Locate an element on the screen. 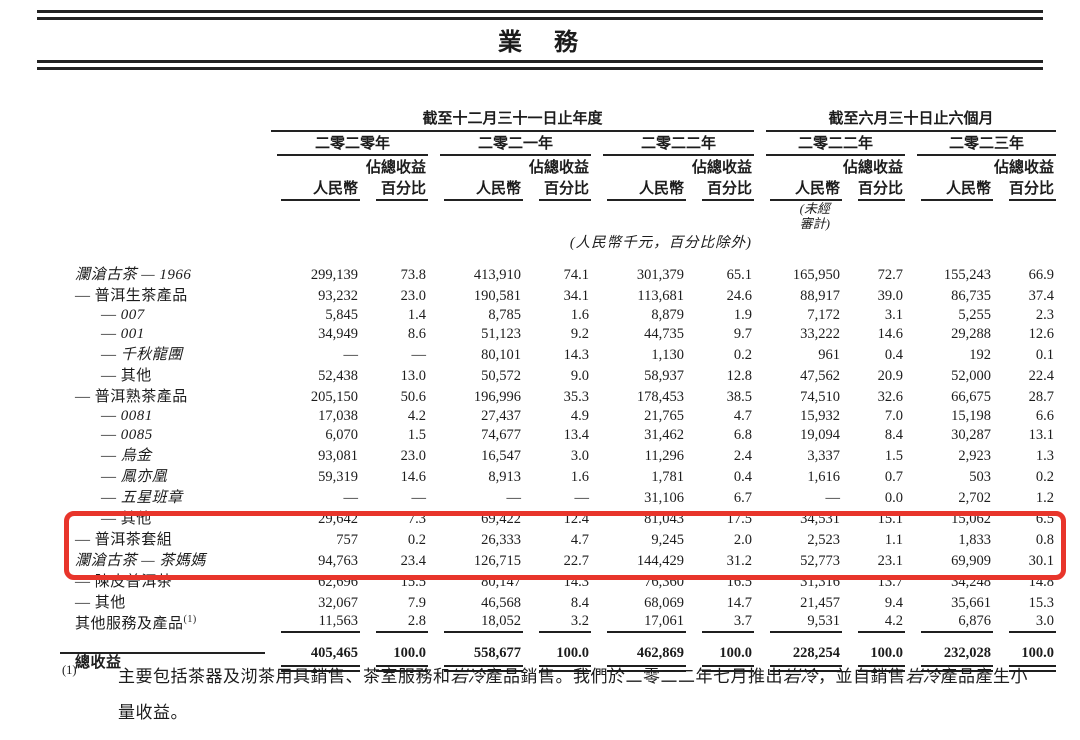 The height and width of the screenshot is (740, 1080). period-interim-header: 截至六月三十日止六個月 is located at coordinates (911, 119).